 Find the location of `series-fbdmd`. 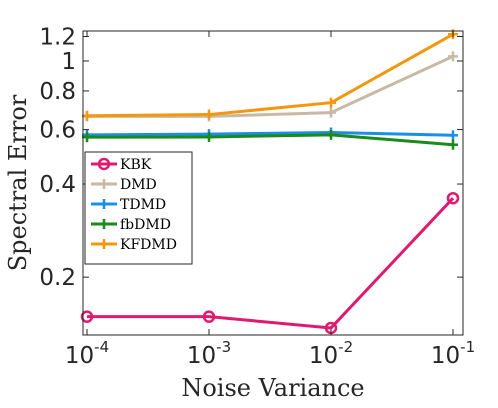

series-fbdmd is located at coordinates (270, 139).